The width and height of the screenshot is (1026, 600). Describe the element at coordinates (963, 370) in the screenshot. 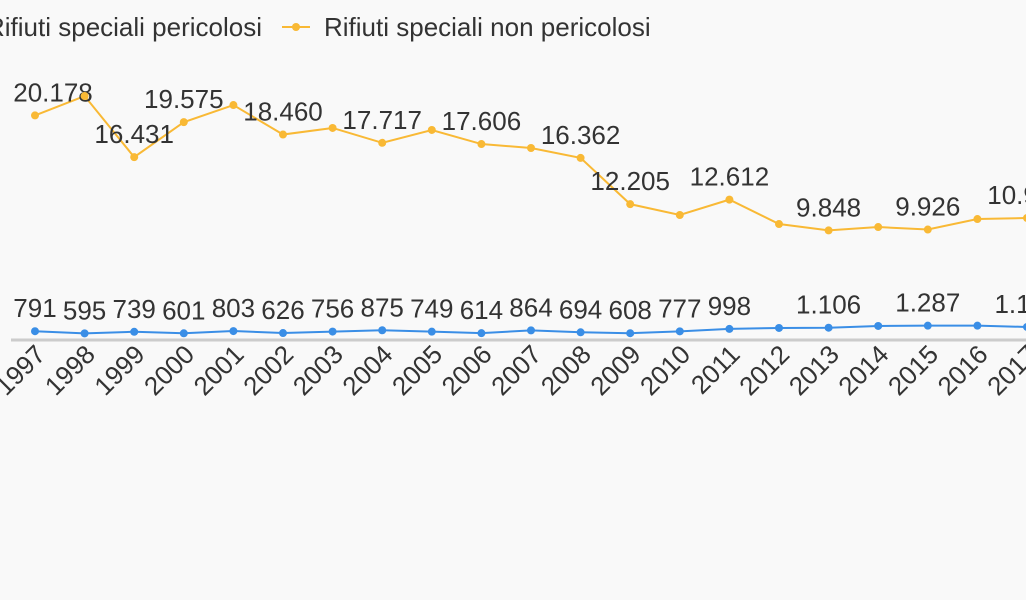

I see `x-tick-label: 2016` at that location.